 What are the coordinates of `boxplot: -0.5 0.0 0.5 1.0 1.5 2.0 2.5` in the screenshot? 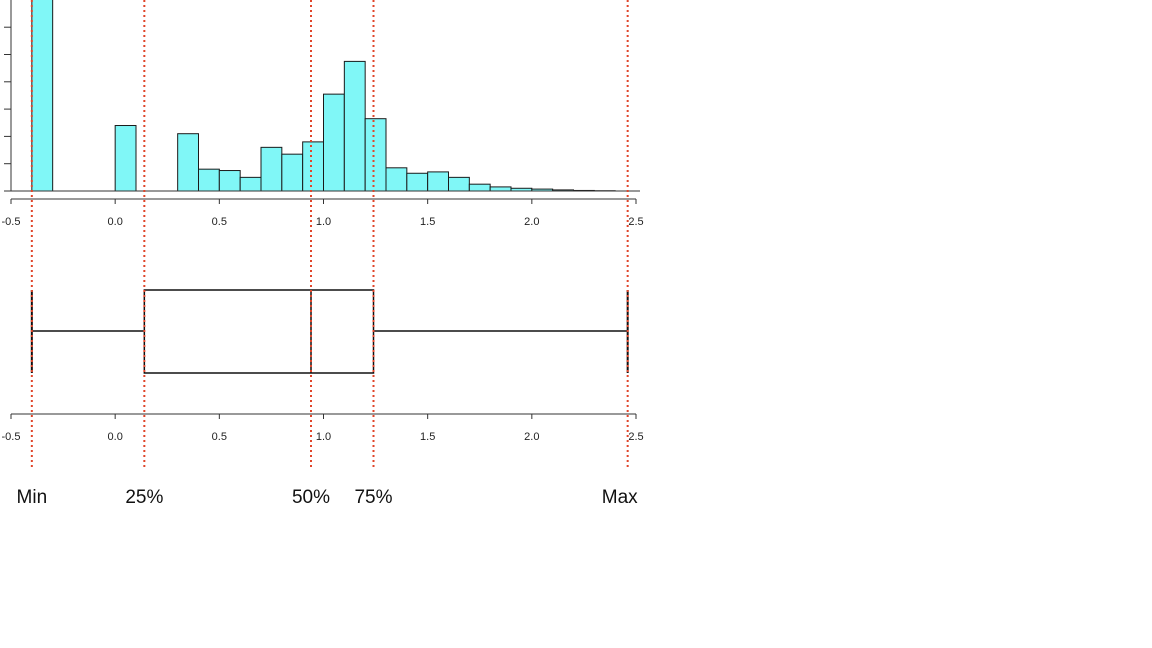 It's located at (323, 366).